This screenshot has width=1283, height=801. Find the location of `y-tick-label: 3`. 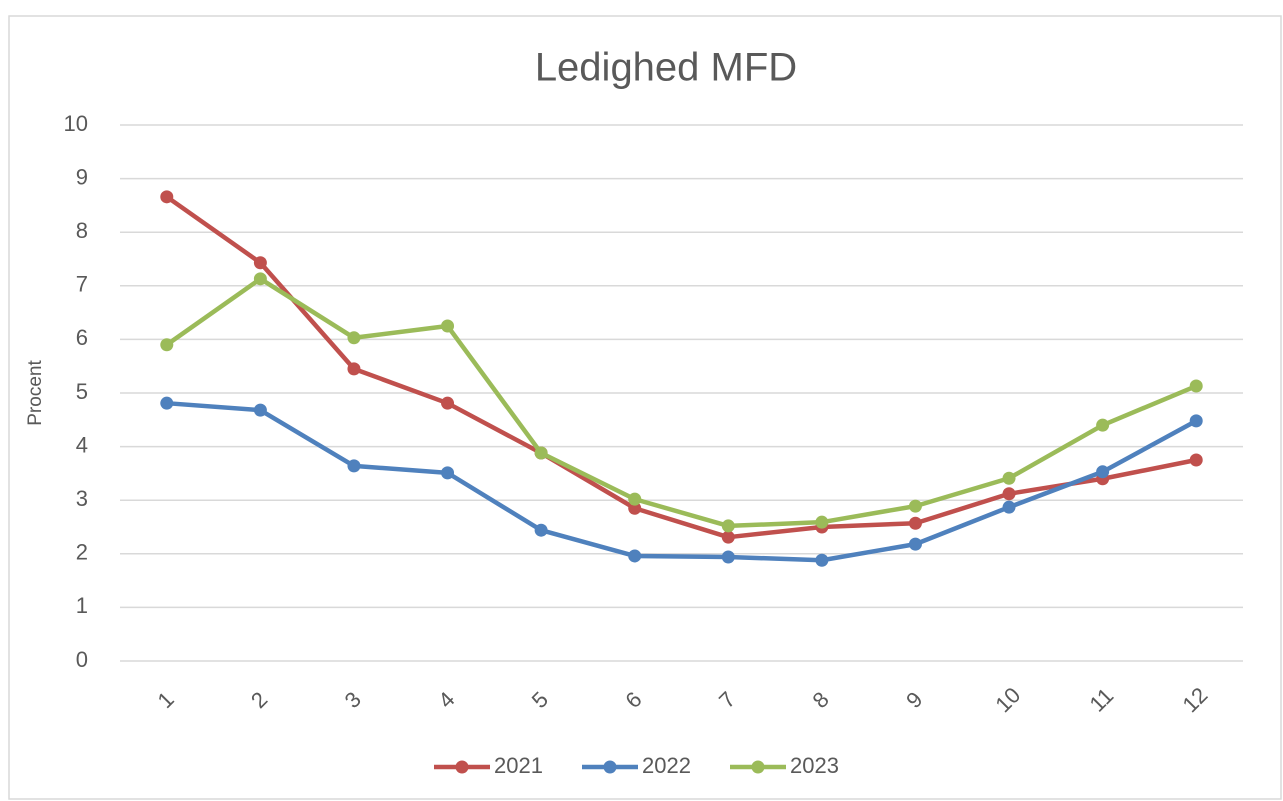

y-tick-label: 3 is located at coordinates (82, 498).